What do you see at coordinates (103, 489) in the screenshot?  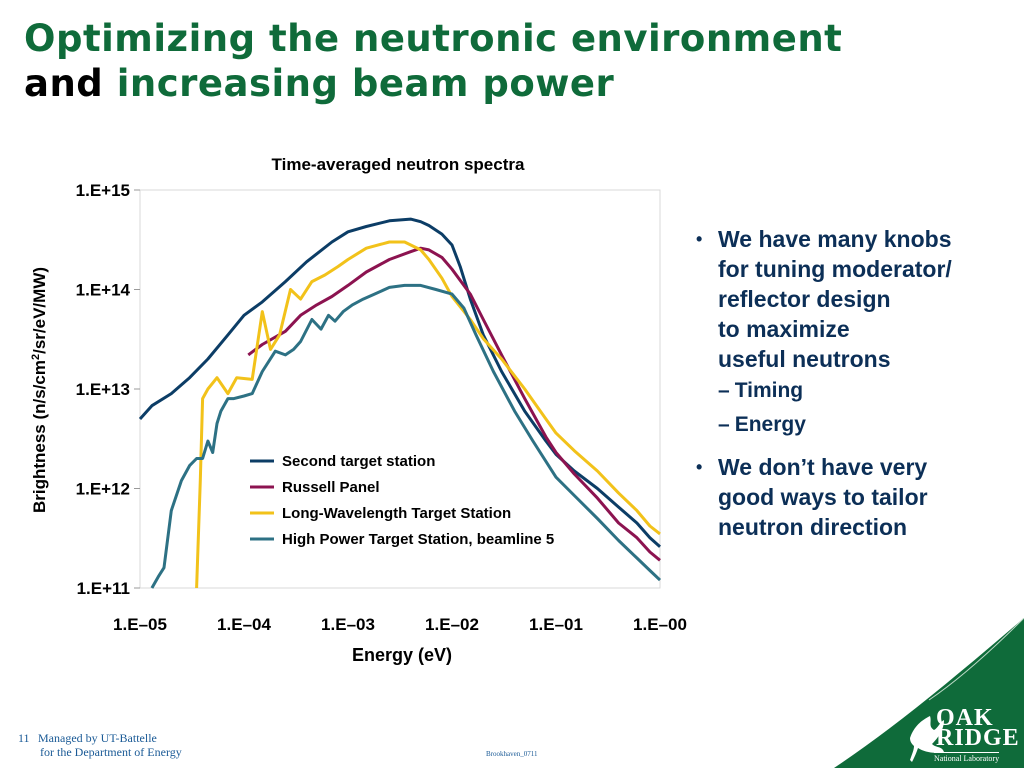 I see `y-tick-label: 1.E+12` at bounding box center [103, 489].